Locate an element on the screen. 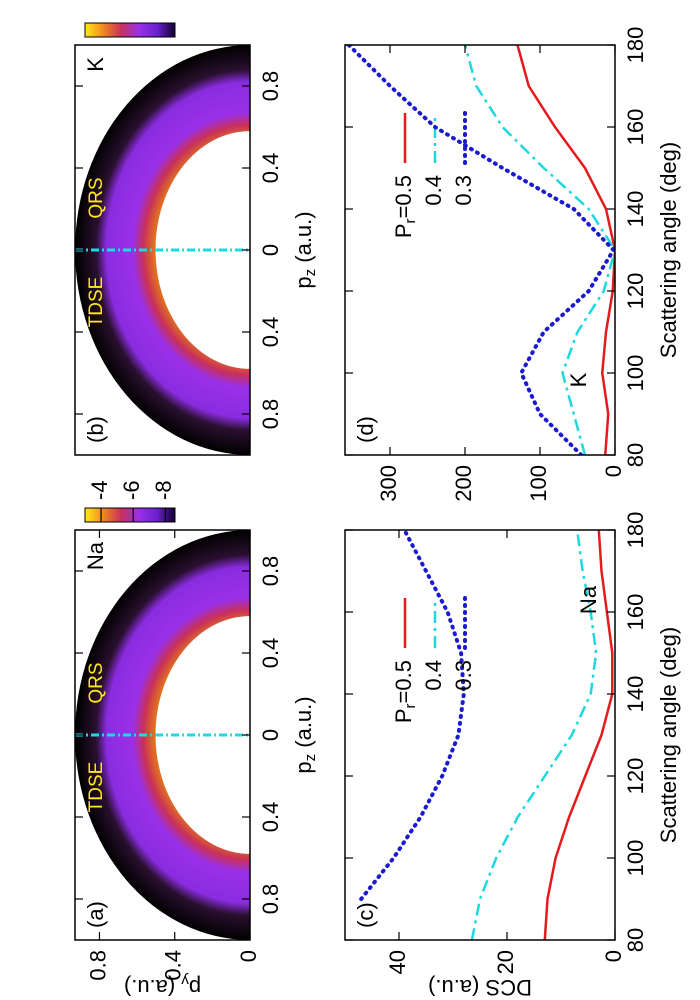 This screenshot has height=1000, width=700. y-tick-label: 300 is located at coordinates (388, 483).